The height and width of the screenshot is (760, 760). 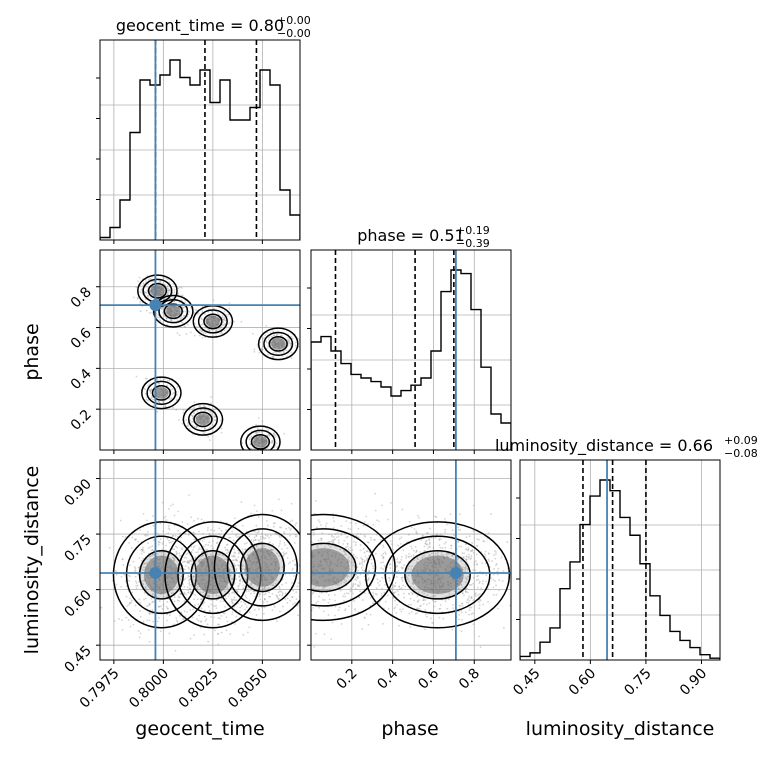 I want to click on contour-line, so click(x=202, y=419).